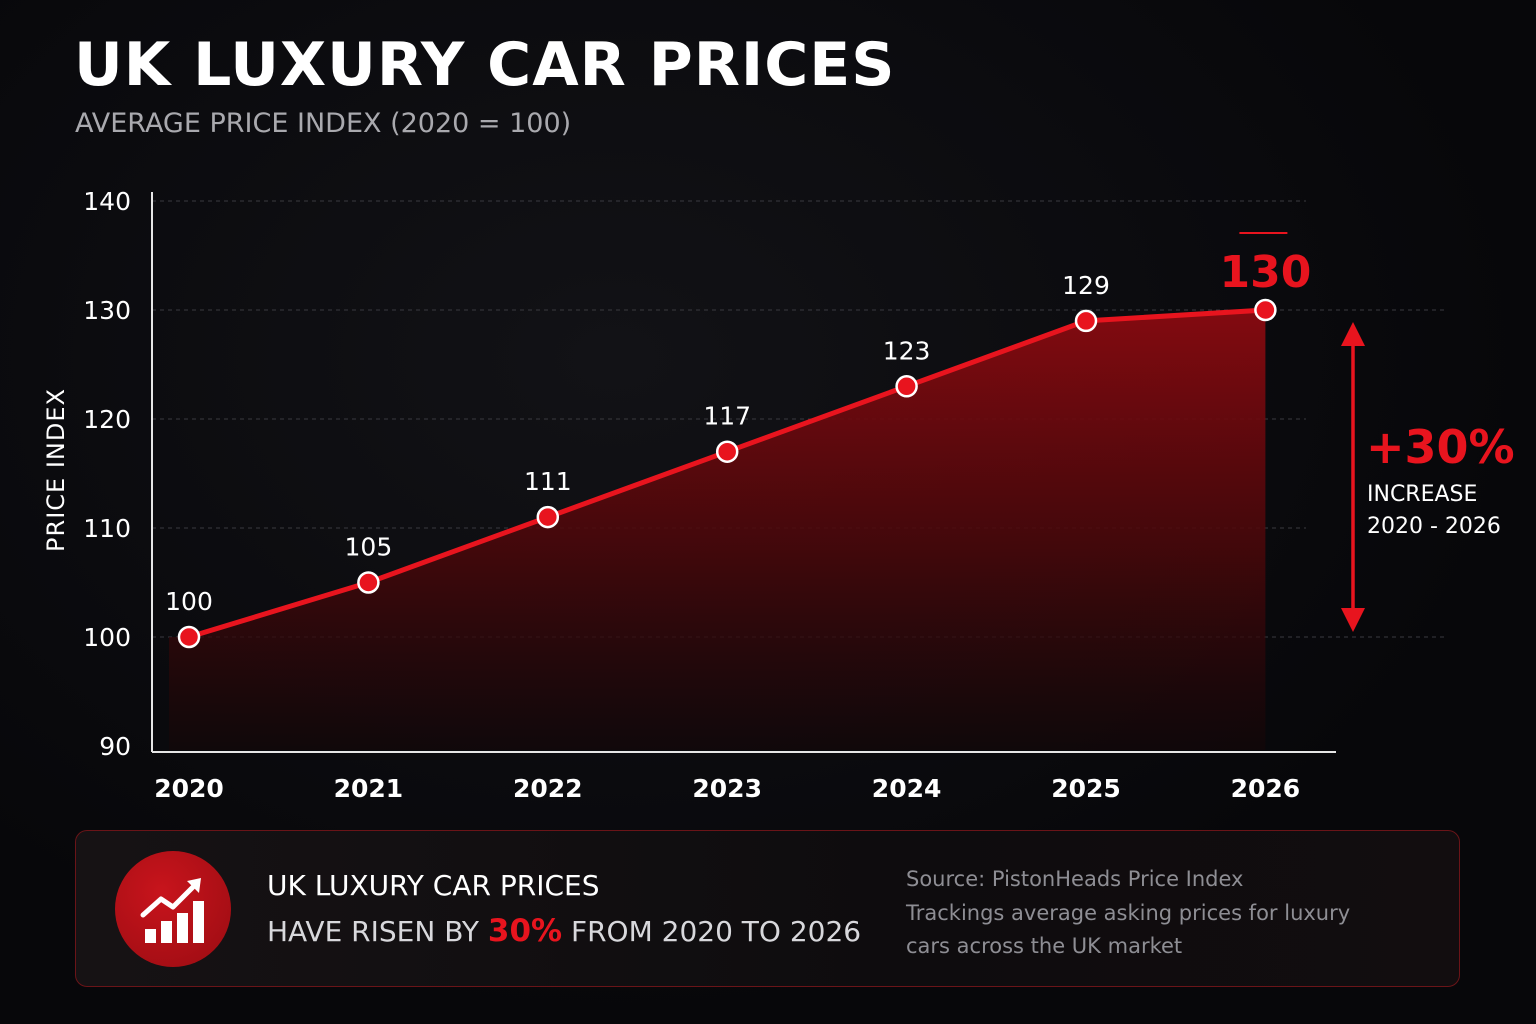  Describe the element at coordinates (1086, 788) in the screenshot. I see `x-tick-2025: 2025` at that location.